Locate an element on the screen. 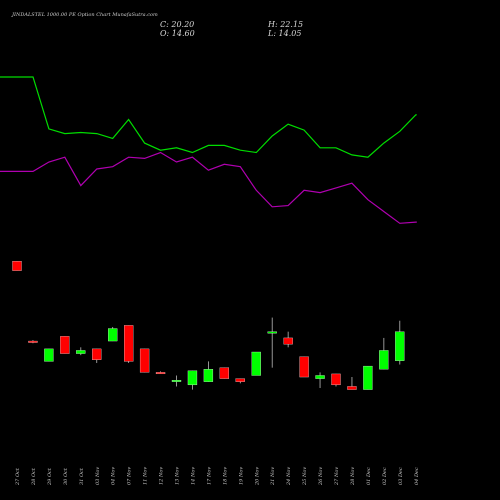 This screenshot has height=500, width=500. x-tick-label: 21 Nov is located at coordinates (273, 476).